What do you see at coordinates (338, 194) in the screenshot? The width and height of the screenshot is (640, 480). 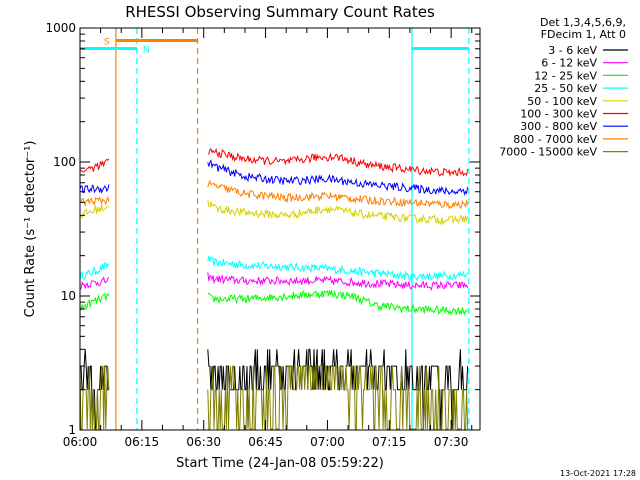 I see `series-line-800_7000keV-seg1` at bounding box center [338, 194].